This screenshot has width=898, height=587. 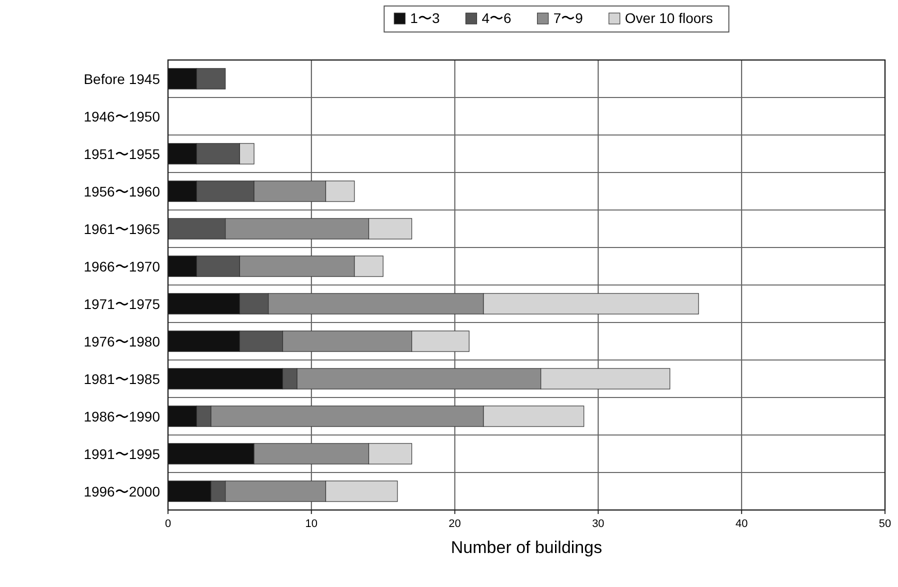 What do you see at coordinates (668, 18) in the screenshot?
I see `legend-label: Over 10 floors` at bounding box center [668, 18].